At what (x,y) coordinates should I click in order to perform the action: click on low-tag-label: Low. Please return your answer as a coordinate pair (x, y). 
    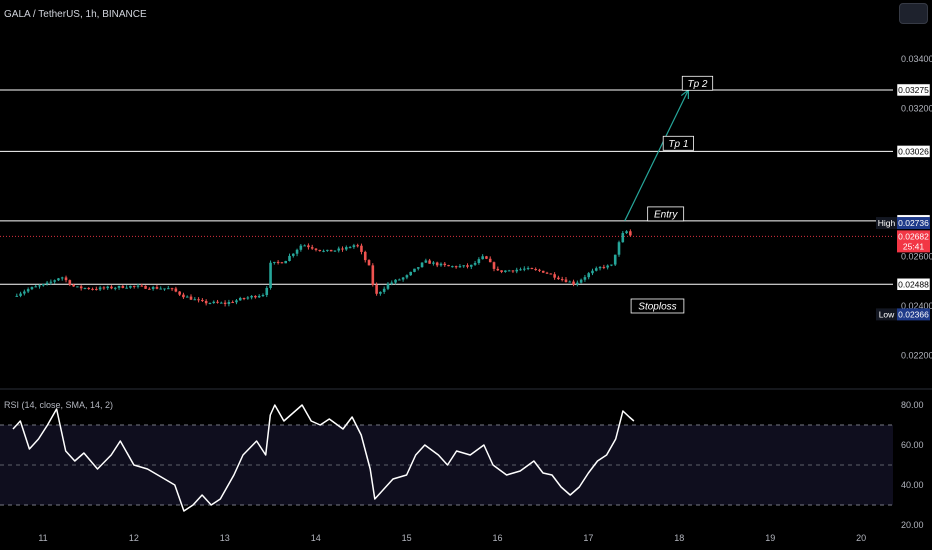
    Looking at the image, I should click on (887, 314).